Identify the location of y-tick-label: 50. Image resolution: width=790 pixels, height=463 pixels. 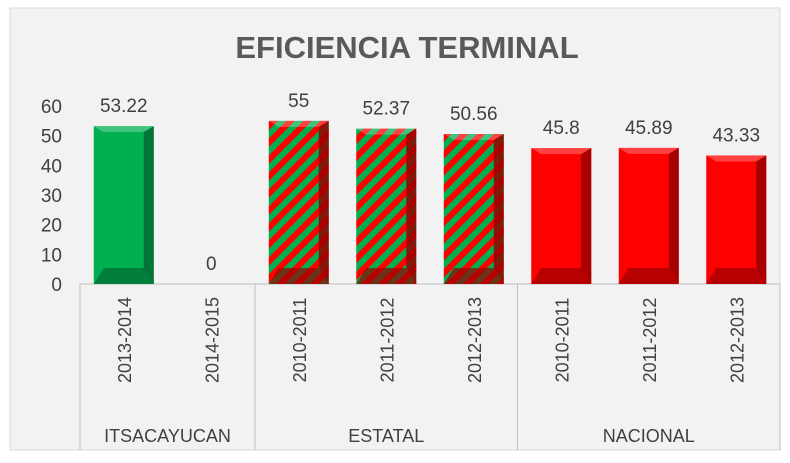
(51, 137).